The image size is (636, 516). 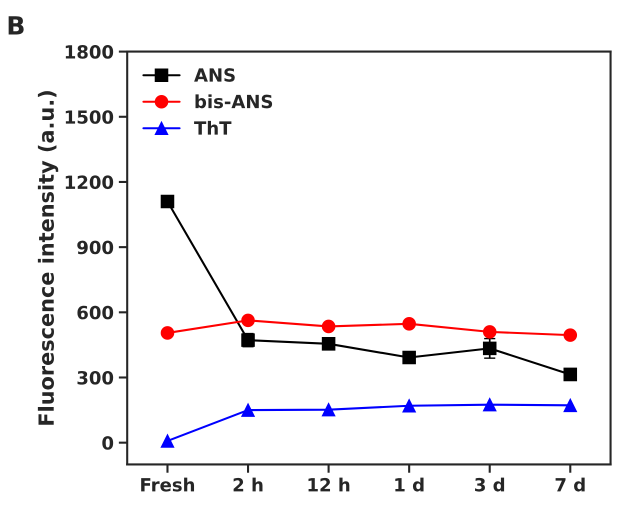 I want to click on x-tick-label: Fresh, so click(x=167, y=485).